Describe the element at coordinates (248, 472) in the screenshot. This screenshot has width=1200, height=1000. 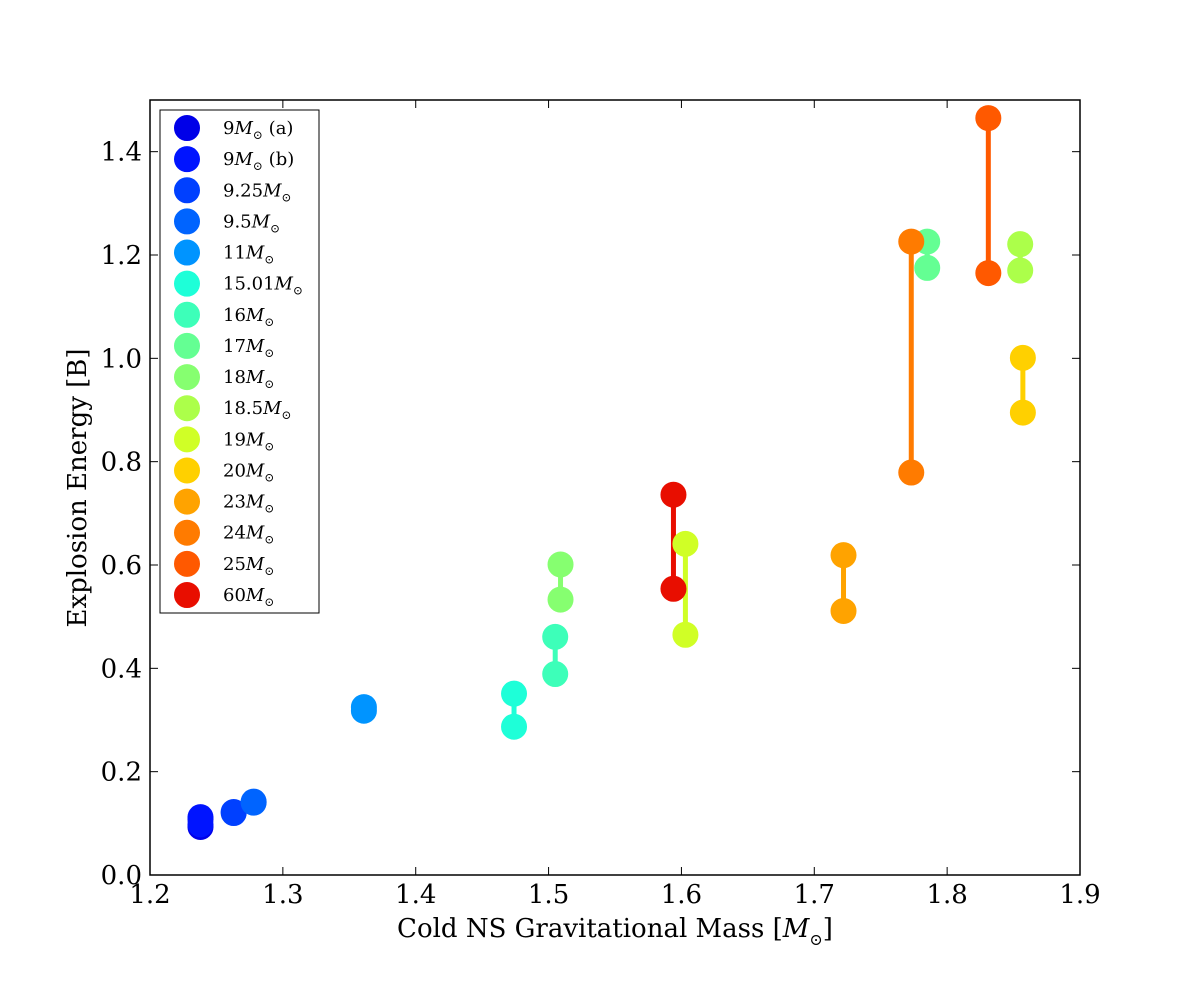
I see `legend-label: 20M⊙` at that location.